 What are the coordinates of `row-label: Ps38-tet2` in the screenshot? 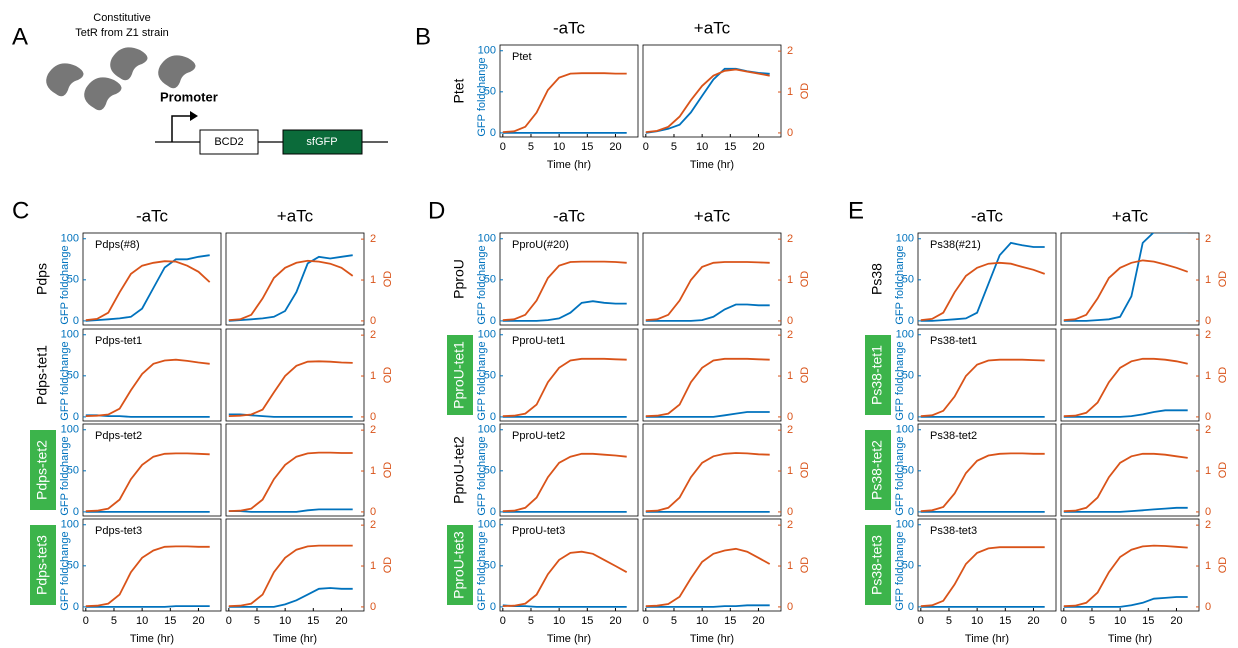 It's located at (877, 470).